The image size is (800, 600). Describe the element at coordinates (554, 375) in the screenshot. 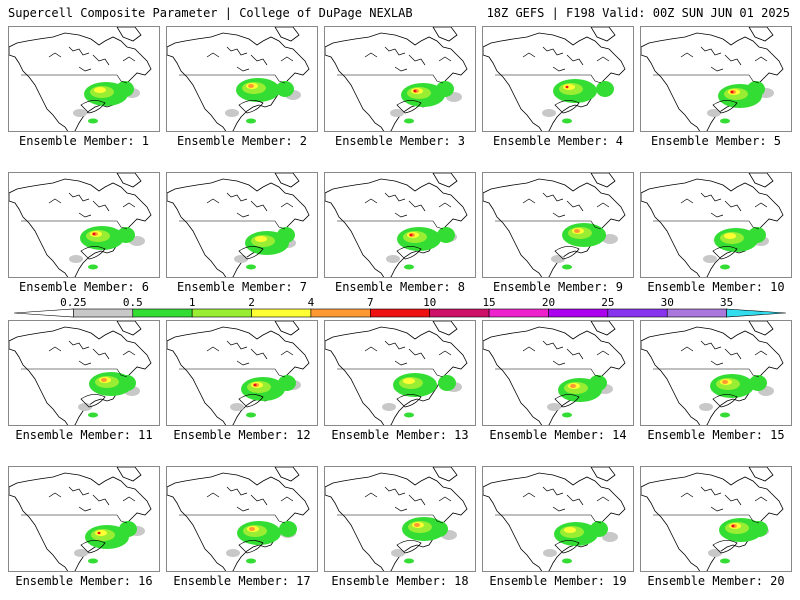

I see `coastline` at that location.